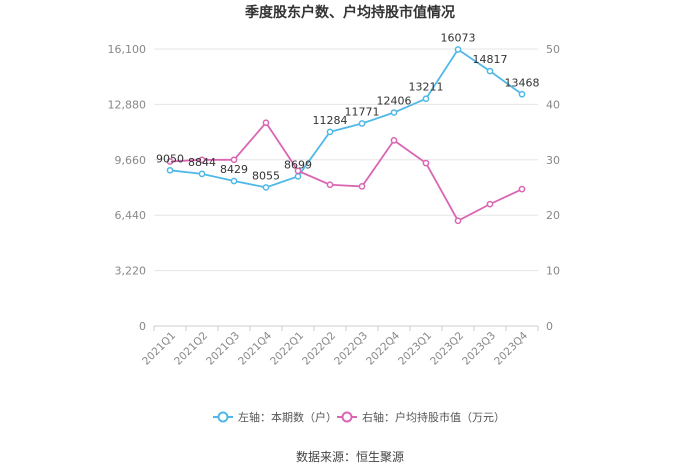 Image resolution: width=700 pixels, height=473 pixels. I want to click on data-label: 8429, so click(234, 169).